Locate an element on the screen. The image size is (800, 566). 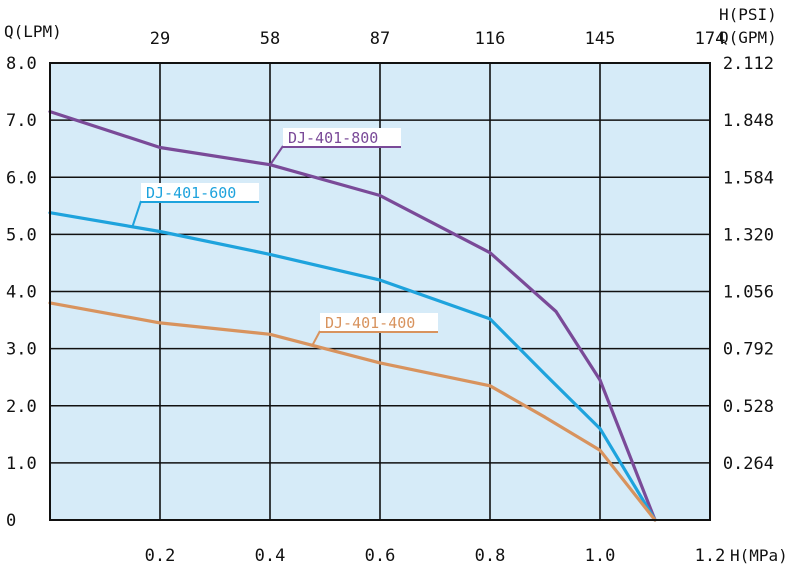
y-tick-label: 7.0 is located at coordinates (21, 121).